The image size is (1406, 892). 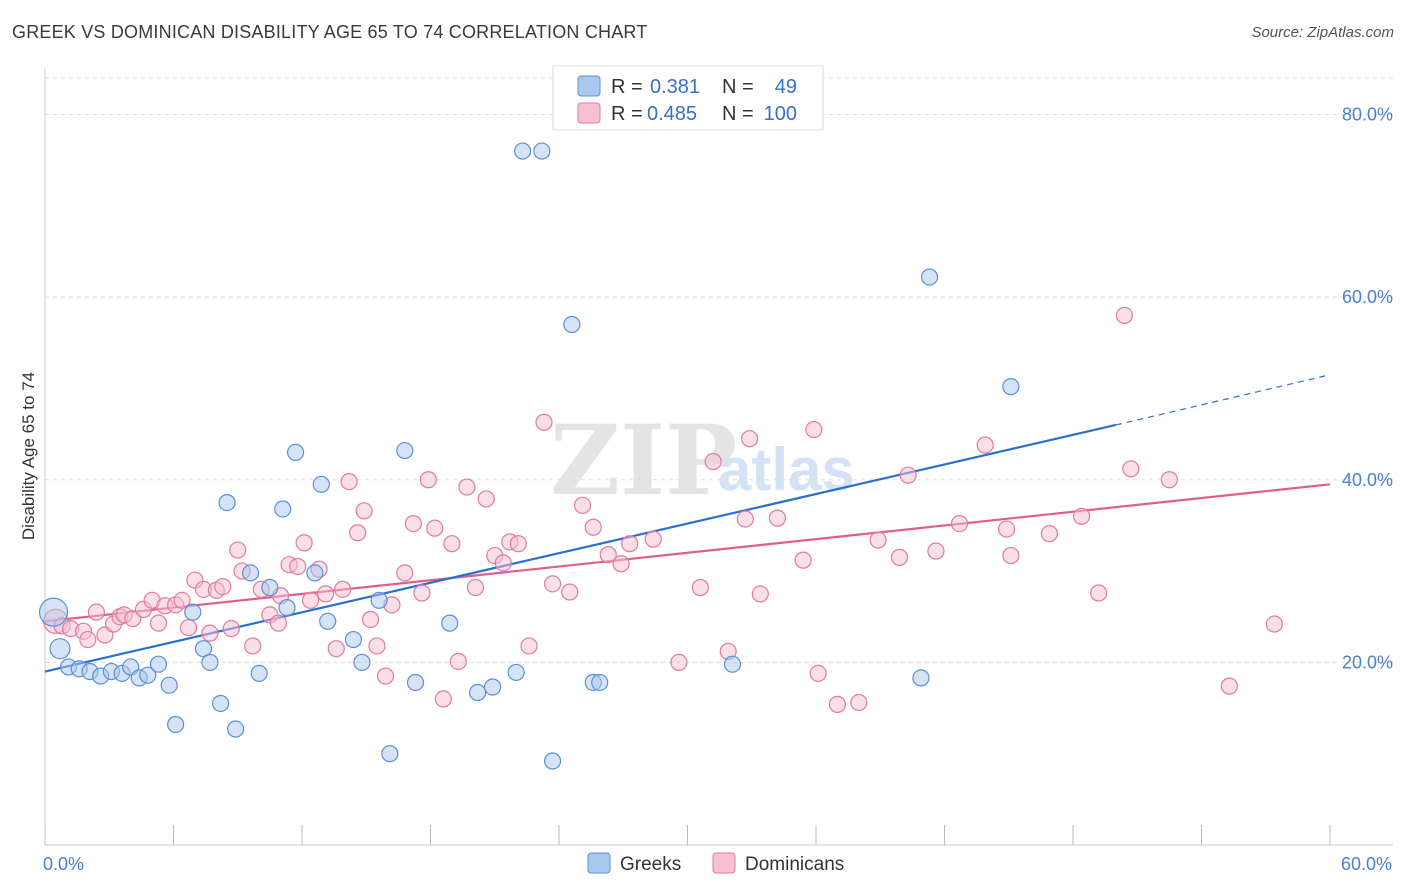 I want to click on bottom-legend-dominicans-swatch, so click(x=724, y=863).